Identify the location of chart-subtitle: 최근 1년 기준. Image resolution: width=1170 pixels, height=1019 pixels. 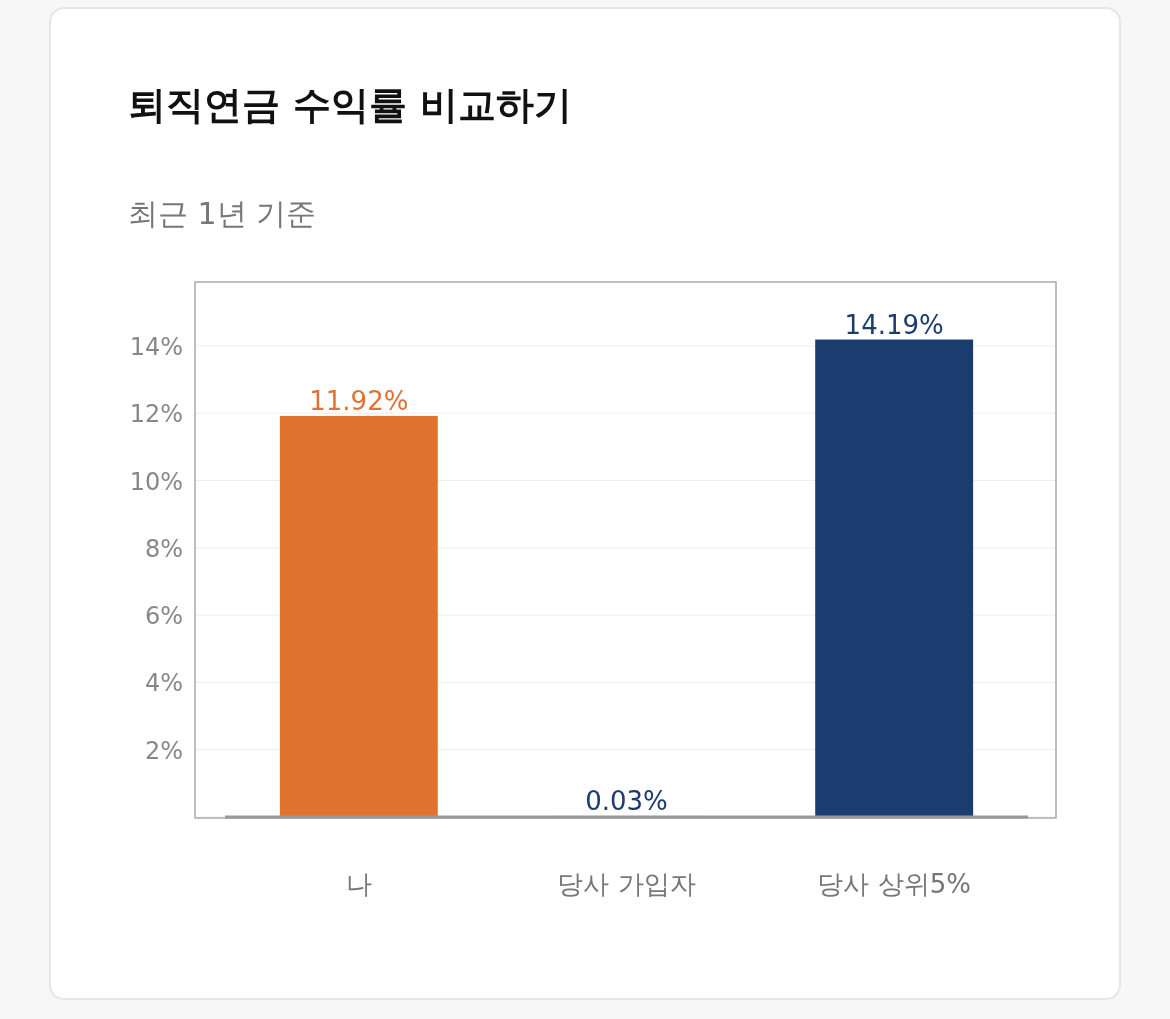
(222, 213).